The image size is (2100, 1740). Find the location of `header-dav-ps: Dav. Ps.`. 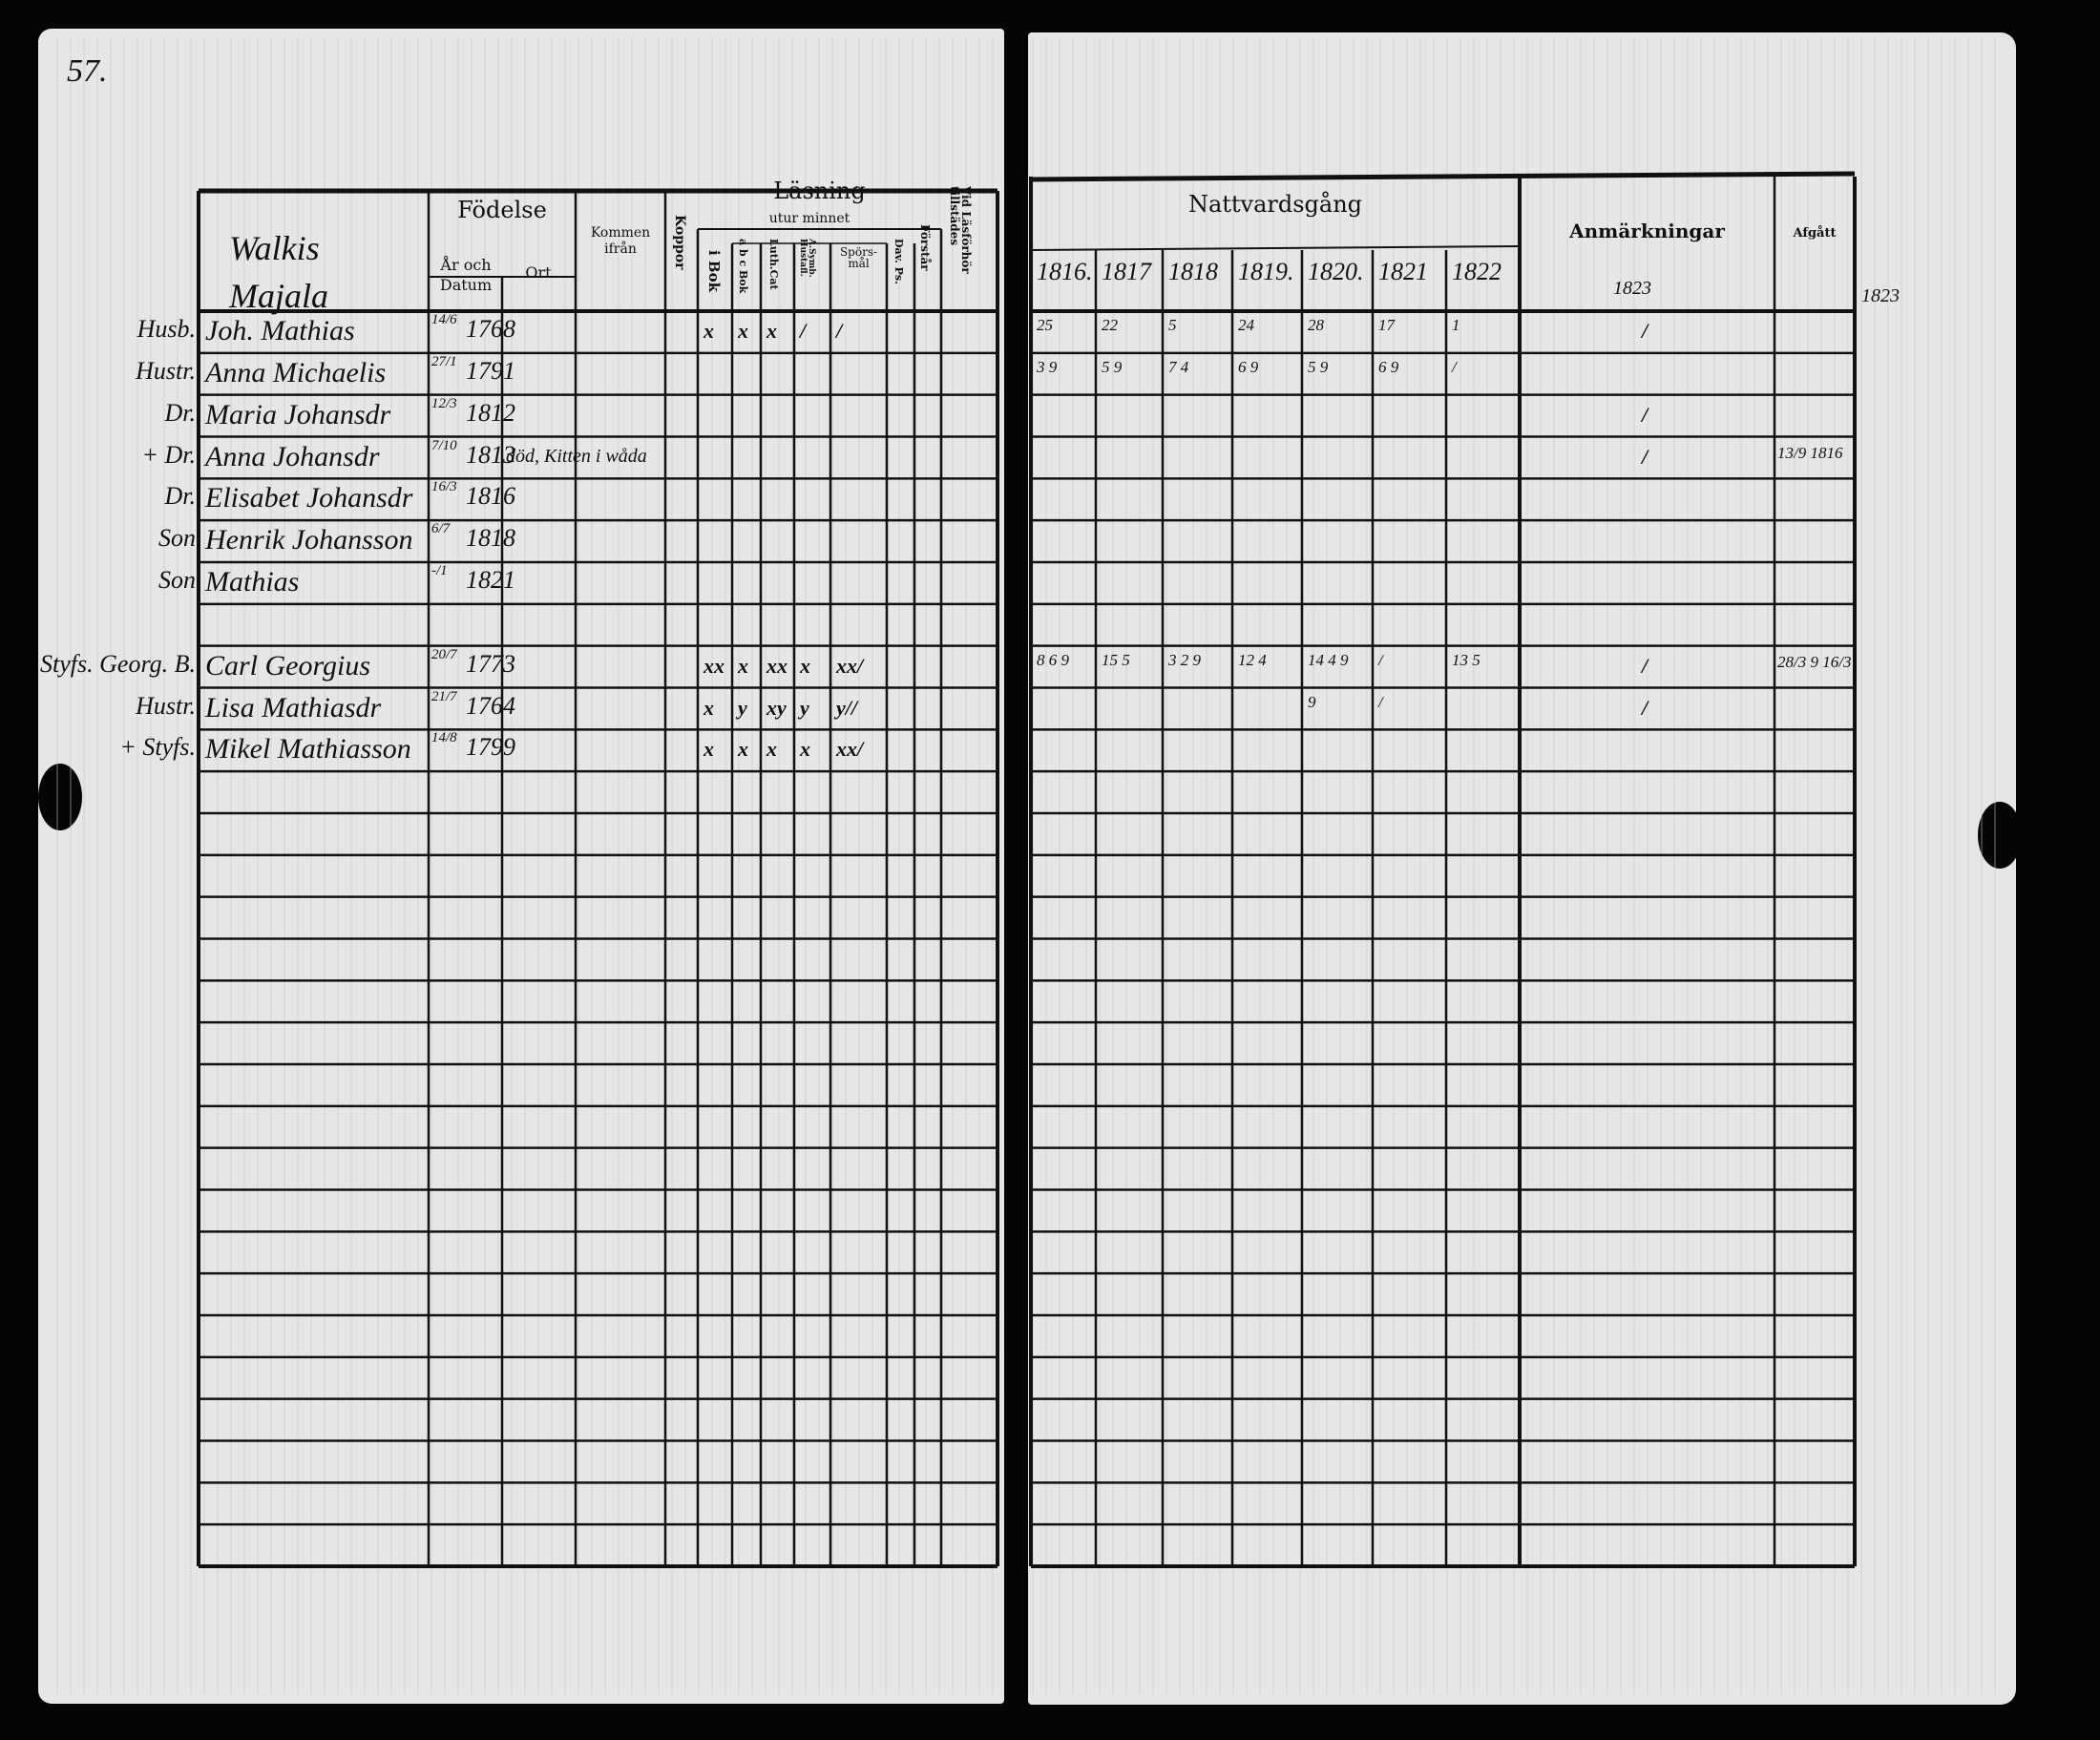

header-dav-ps: Dav. Ps. is located at coordinates (899, 261).